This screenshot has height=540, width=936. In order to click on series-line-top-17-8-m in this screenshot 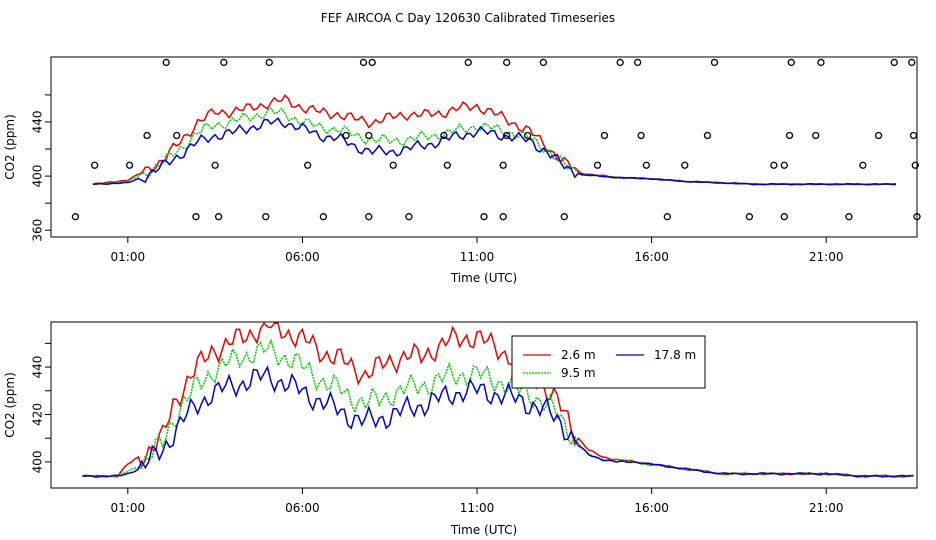, I will do `click(494, 151)`.